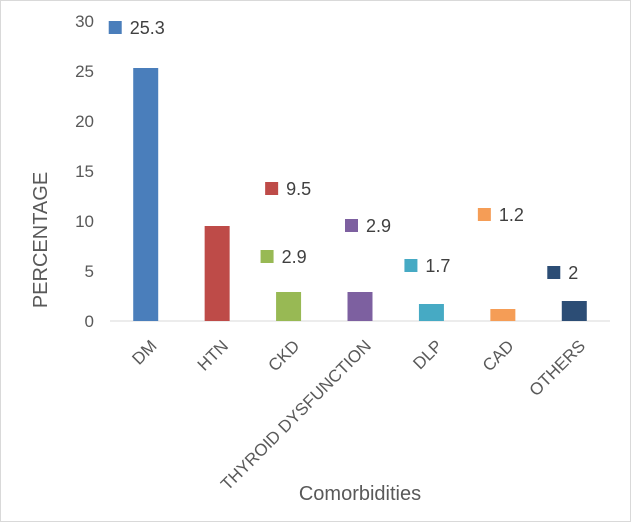  I want to click on data-label: 1.2, so click(511, 215).